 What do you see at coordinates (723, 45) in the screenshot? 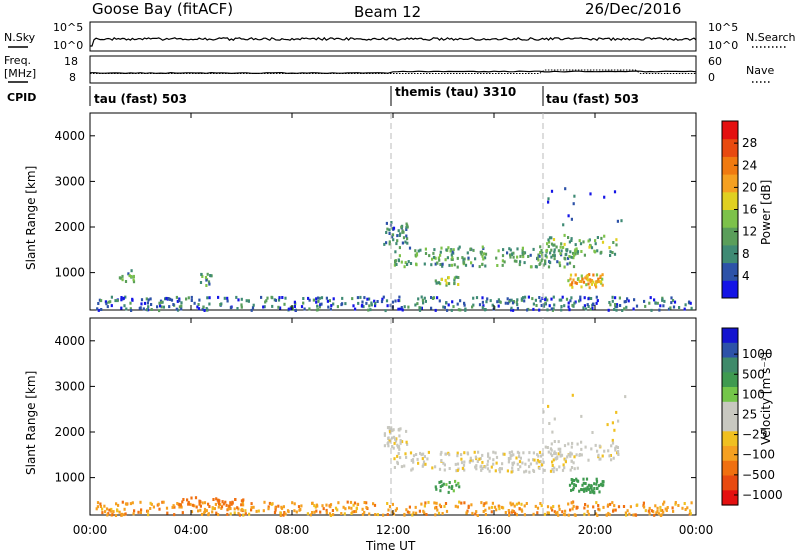
I see `nsky-right-tick-bottom: 10^0` at bounding box center [723, 45].